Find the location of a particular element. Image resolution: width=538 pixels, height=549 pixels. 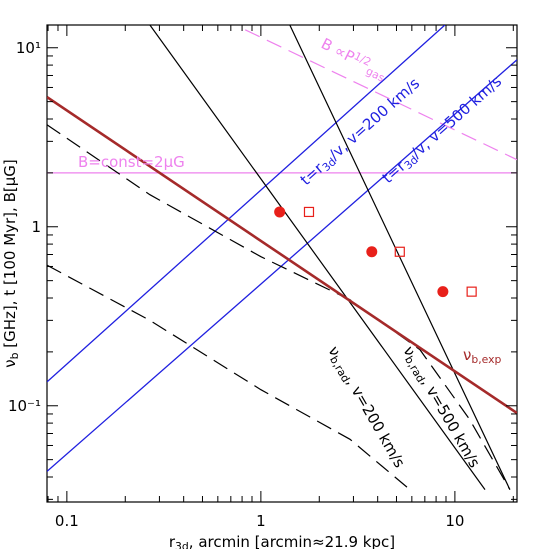

x-axis-label: r3d, arcmin [arcmin≈21.9 kpc] is located at coordinates (282, 541).